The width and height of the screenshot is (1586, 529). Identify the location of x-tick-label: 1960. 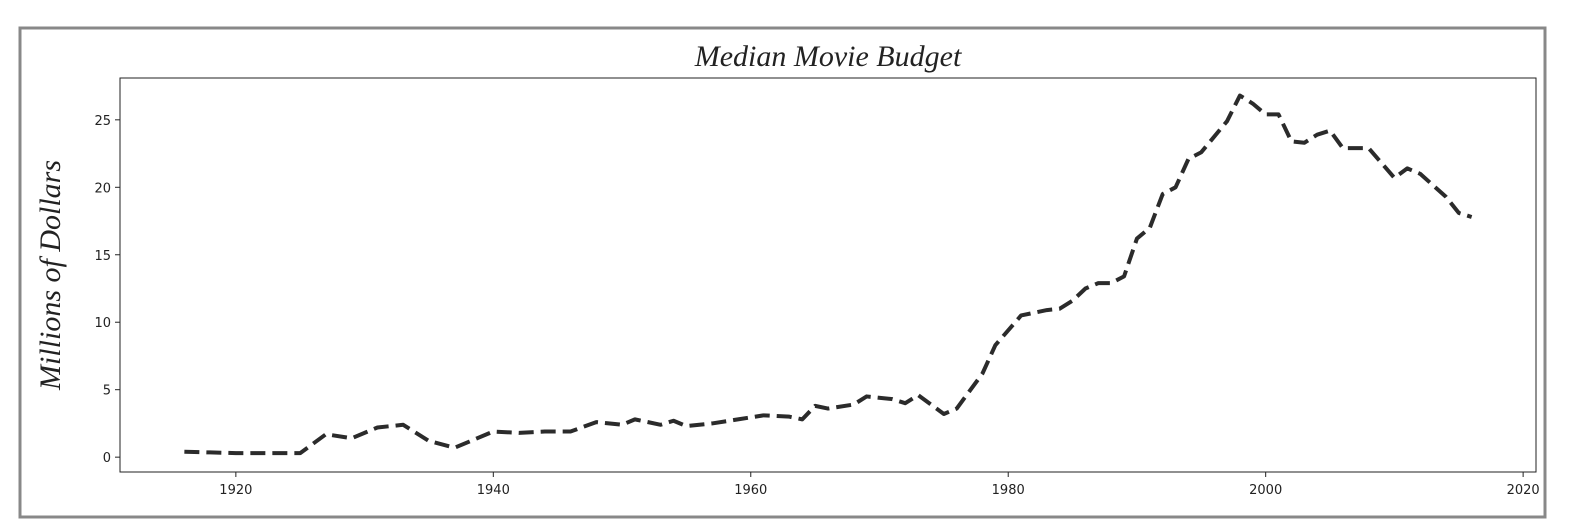
(750, 490).